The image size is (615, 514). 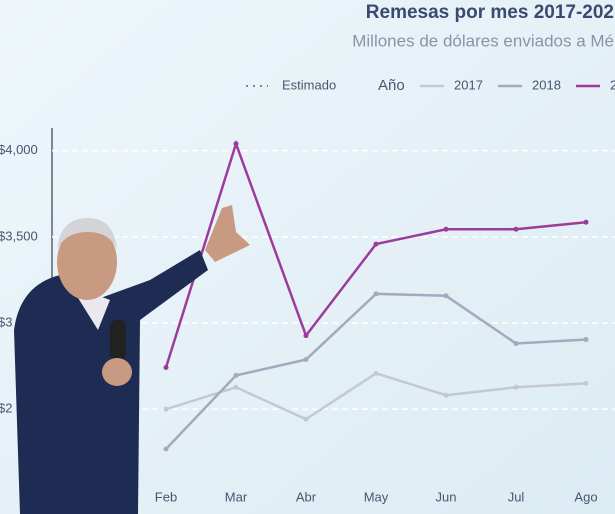 What do you see at coordinates (166, 496) in the screenshot?
I see `x-tick-label: Feb` at bounding box center [166, 496].